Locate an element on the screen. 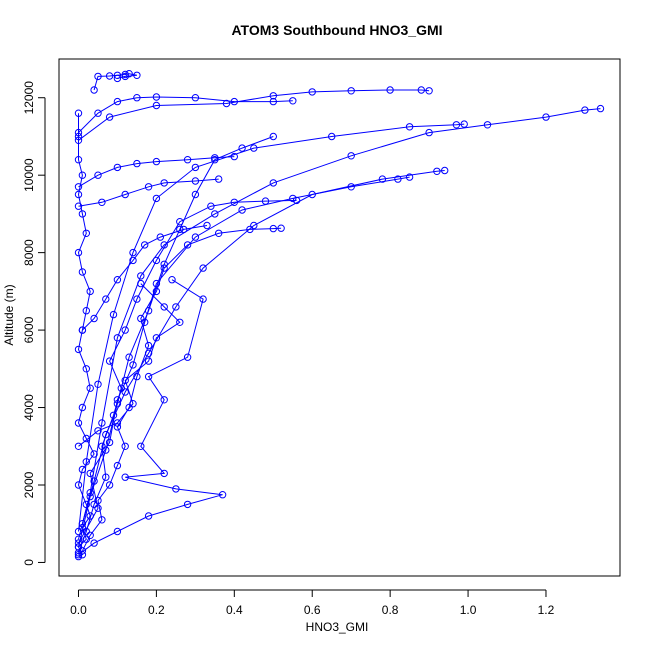  x-axis-label: HNO3_GMI is located at coordinates (337, 627).